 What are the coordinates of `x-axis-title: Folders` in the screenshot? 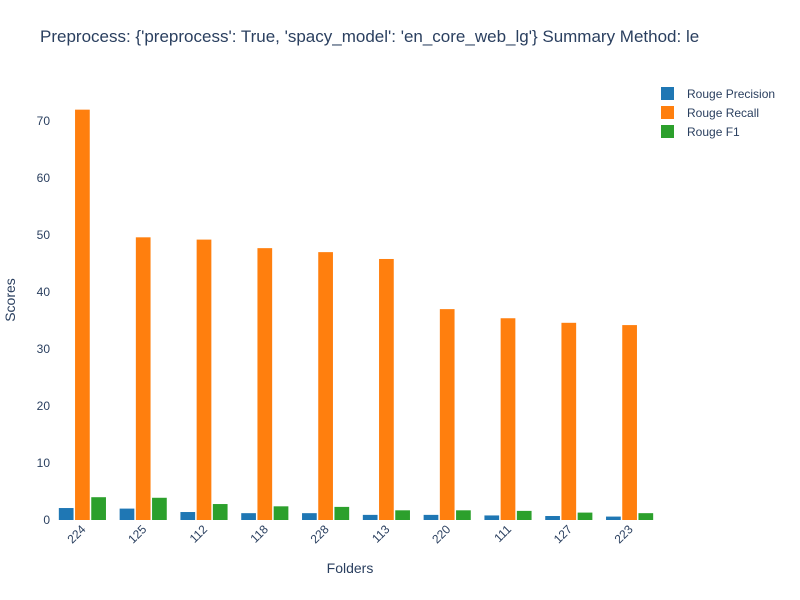 It's located at (350, 568).